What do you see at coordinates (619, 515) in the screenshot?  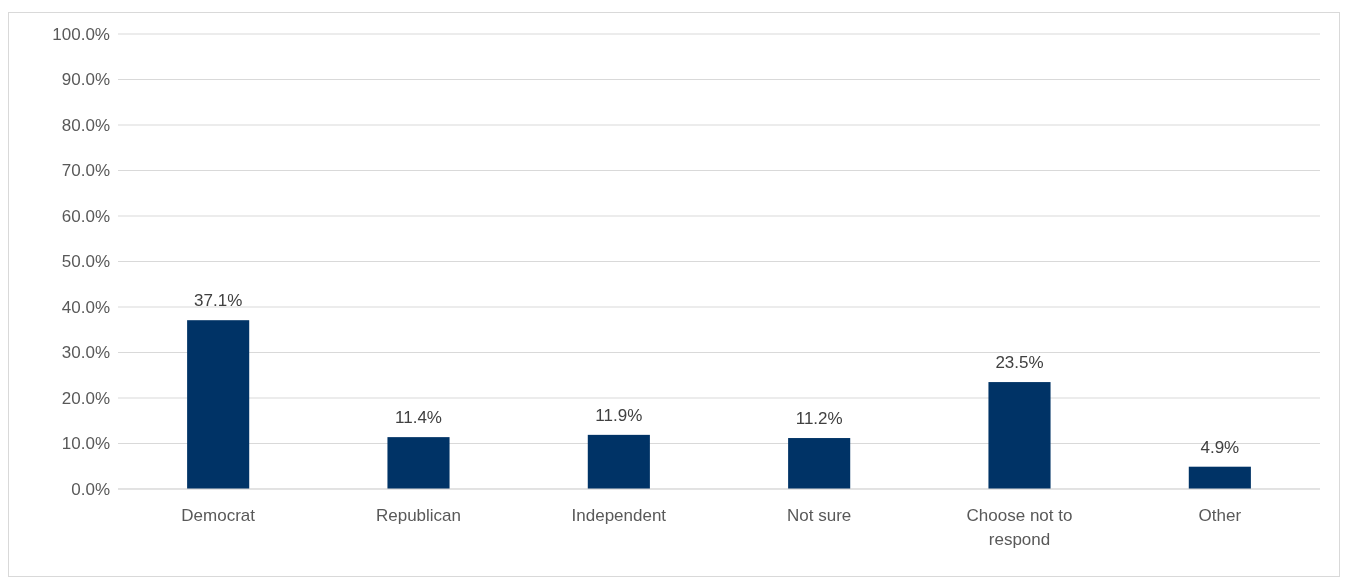 I see `x-tick-label: Independent` at bounding box center [619, 515].